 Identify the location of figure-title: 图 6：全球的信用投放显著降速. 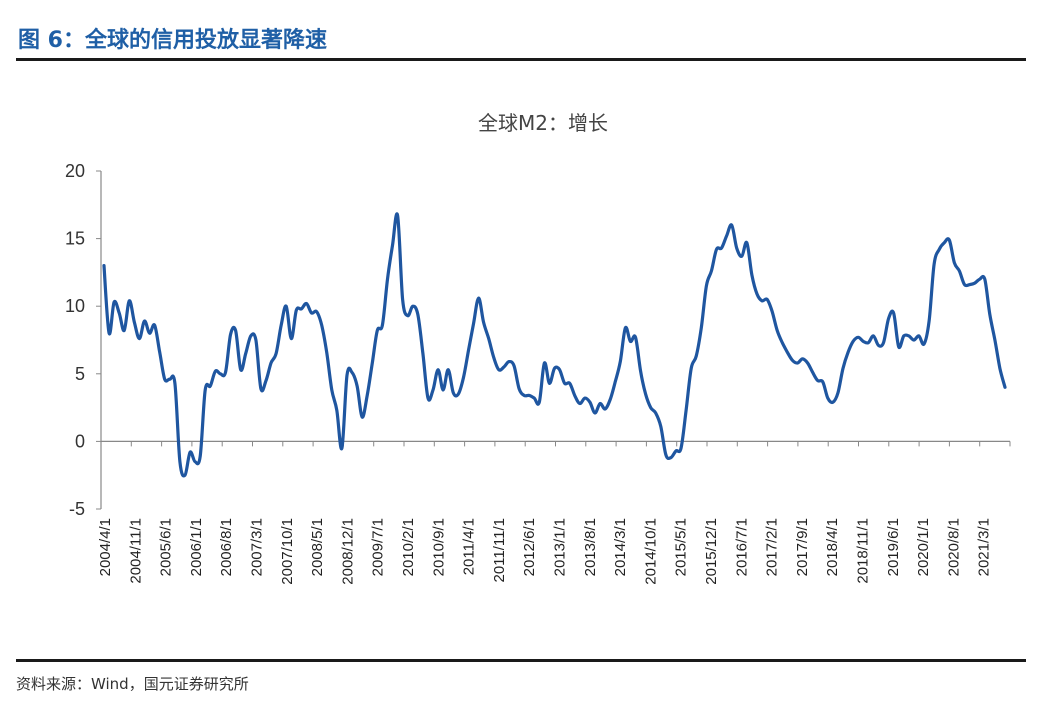
(172, 40).